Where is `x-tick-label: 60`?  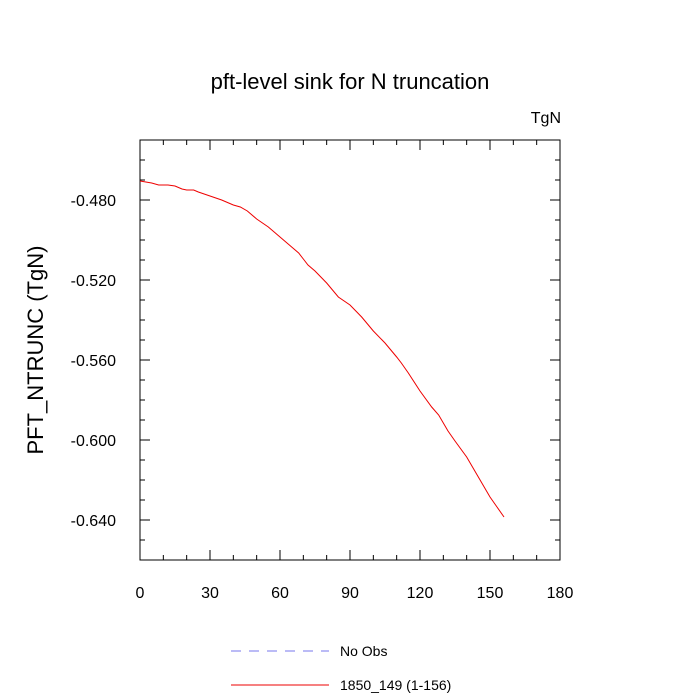 x-tick-label: 60 is located at coordinates (280, 593).